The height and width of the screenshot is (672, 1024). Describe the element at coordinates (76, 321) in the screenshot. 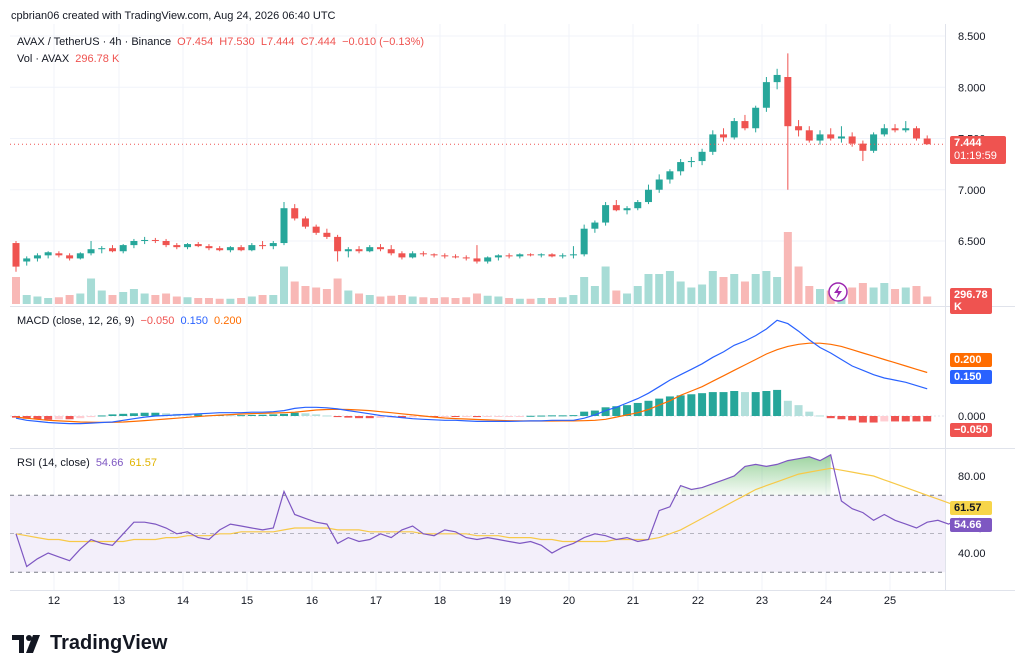

I see `macd-title: MACD (close, 12, 26, 9)` at that location.